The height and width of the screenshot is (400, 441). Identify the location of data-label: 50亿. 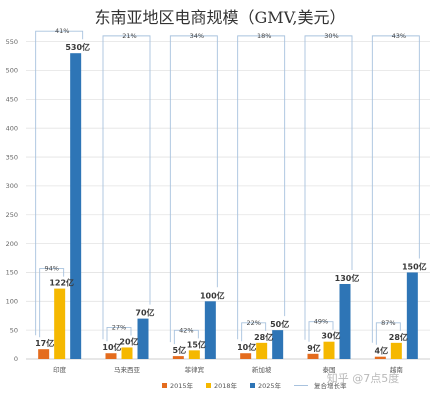
(279, 324).